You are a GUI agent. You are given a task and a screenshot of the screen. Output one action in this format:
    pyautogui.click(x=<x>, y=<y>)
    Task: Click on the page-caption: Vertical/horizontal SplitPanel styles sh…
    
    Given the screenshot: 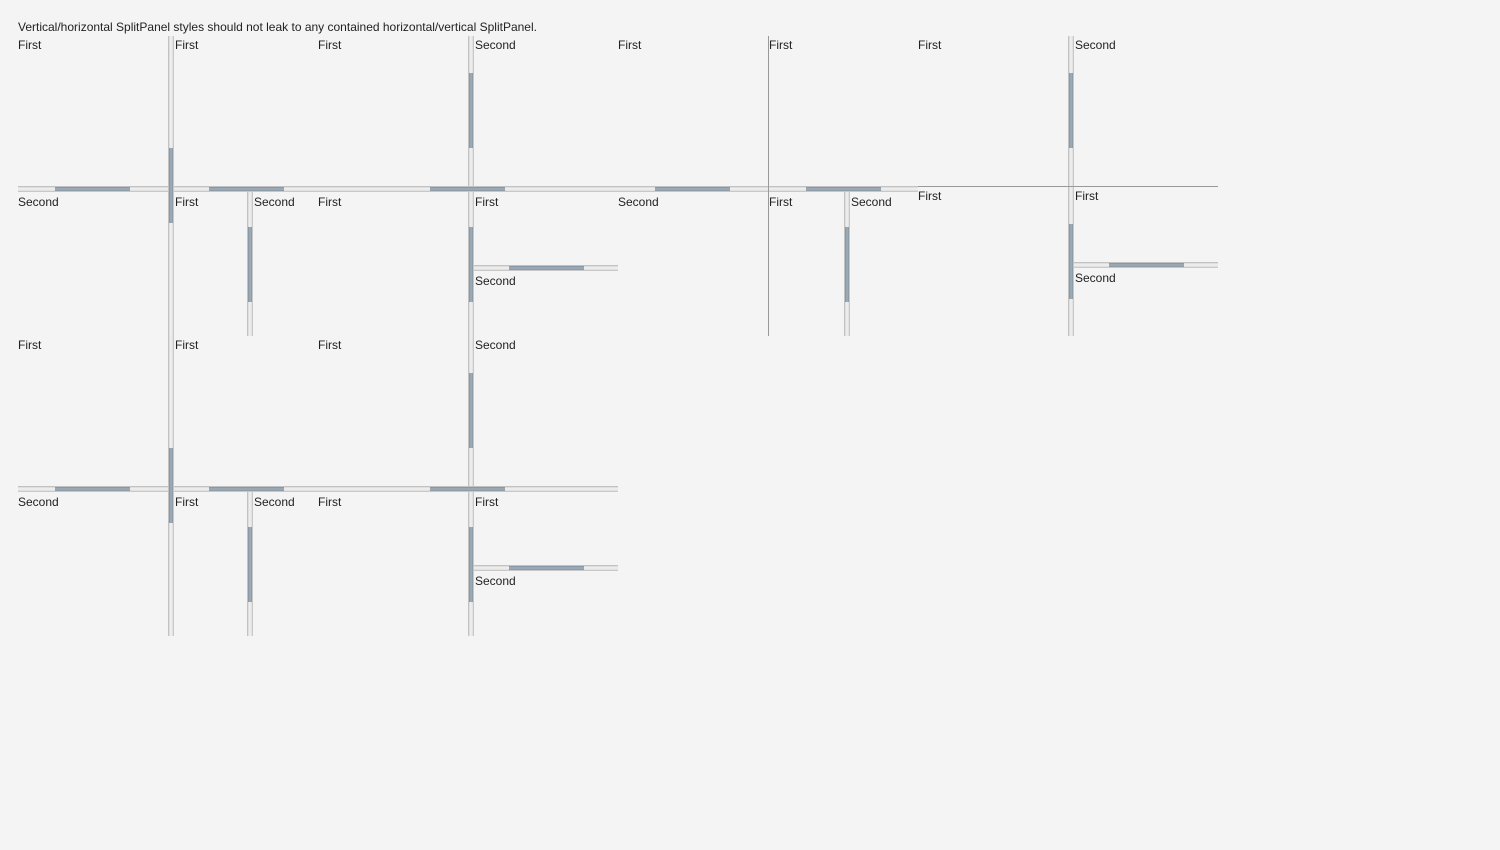 What is the action you would take?
    pyautogui.click(x=277, y=27)
    